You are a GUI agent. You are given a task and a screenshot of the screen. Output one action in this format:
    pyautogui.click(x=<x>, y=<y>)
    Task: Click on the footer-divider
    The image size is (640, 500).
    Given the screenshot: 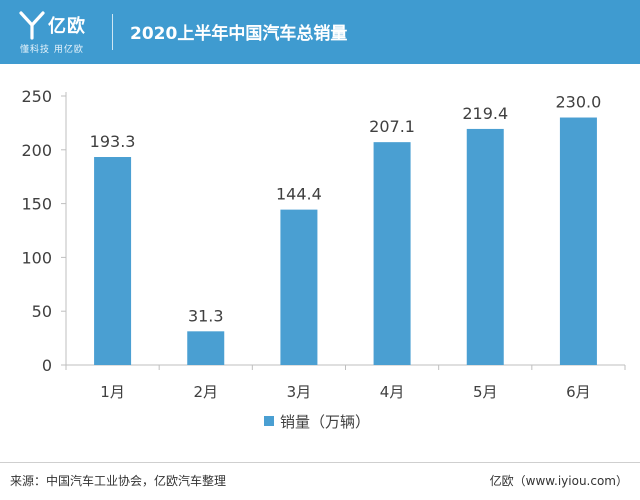 What is the action you would take?
    pyautogui.click(x=320, y=462)
    